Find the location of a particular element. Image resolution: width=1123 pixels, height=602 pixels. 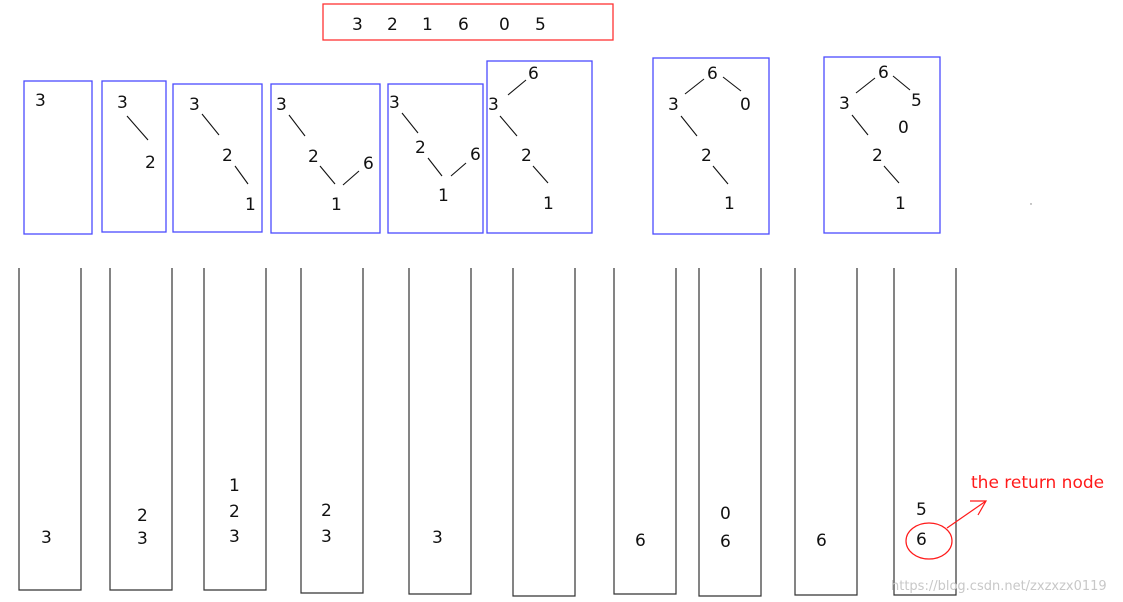

tree-panel-2: 3 2 is located at coordinates (134, 156).